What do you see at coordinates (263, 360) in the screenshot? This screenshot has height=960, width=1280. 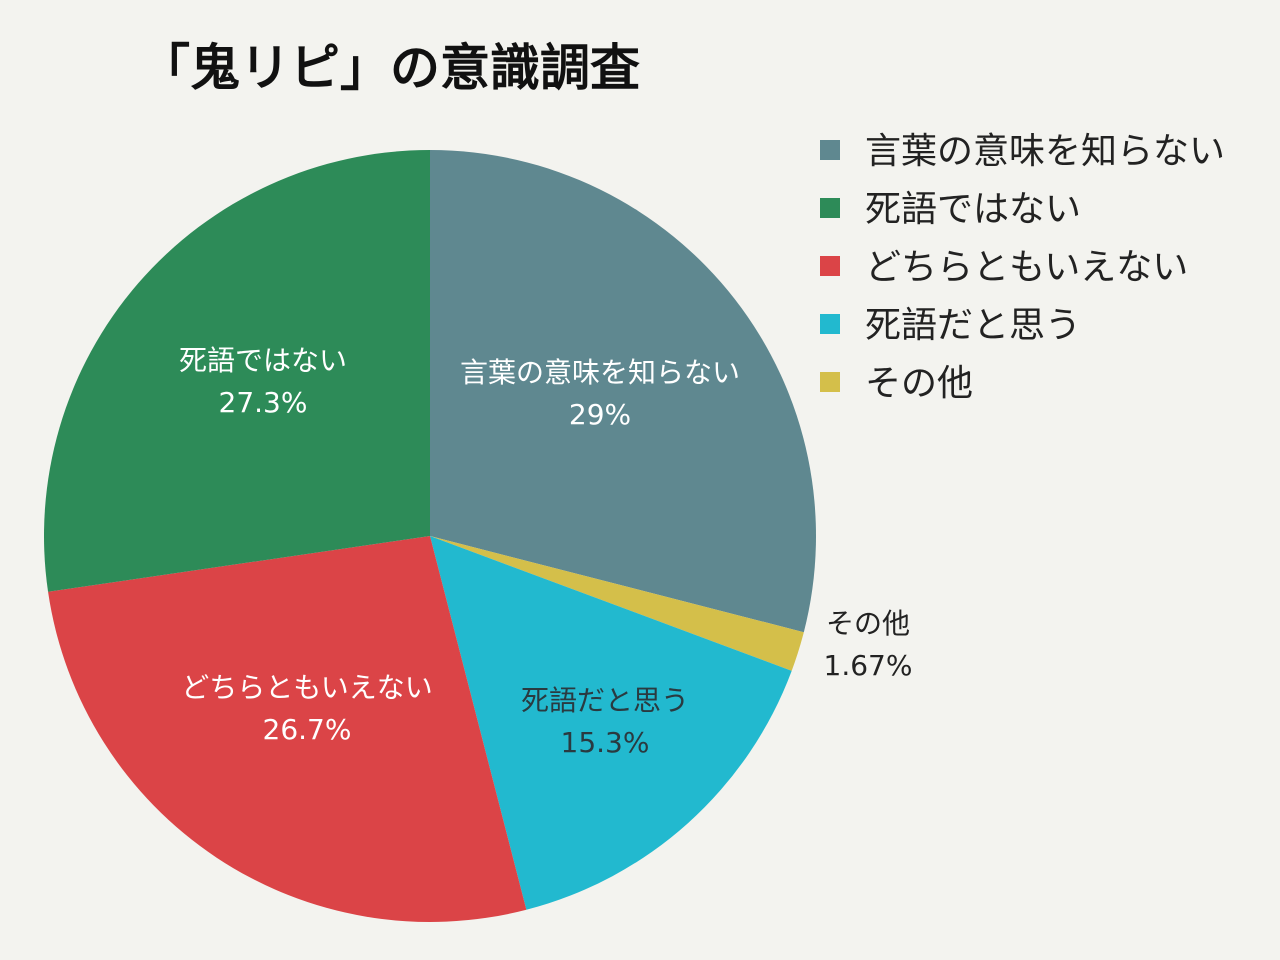 I see `slice-label: 死語ではない` at bounding box center [263, 360].